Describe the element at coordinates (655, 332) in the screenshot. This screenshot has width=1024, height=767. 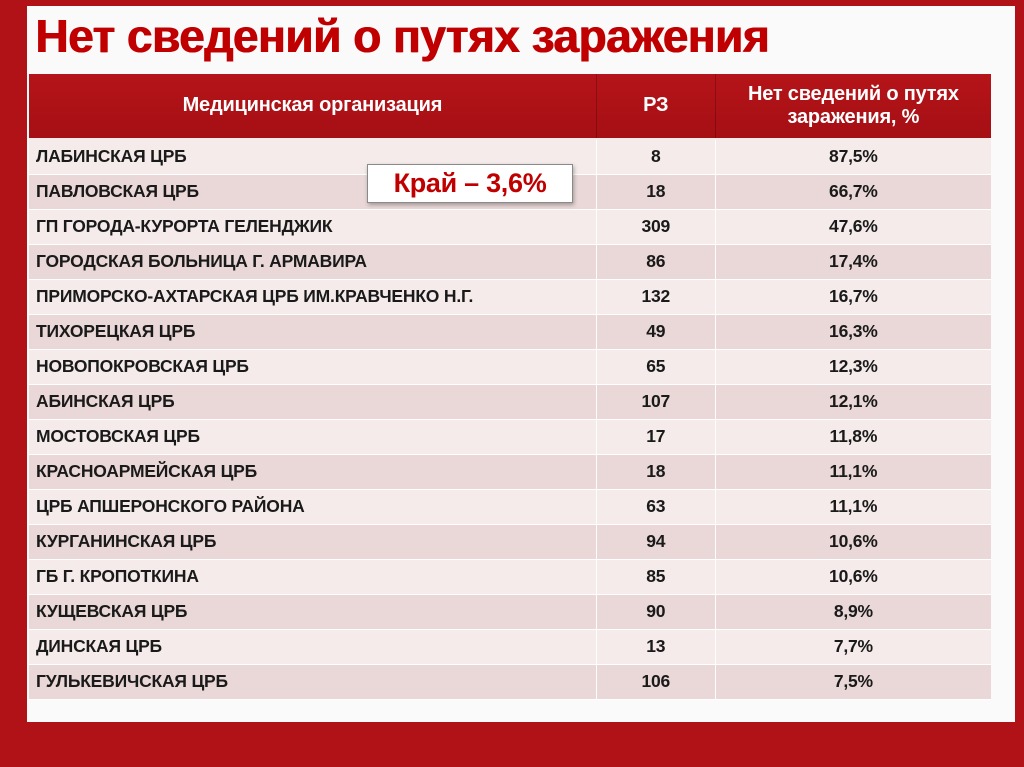
I see `rz-value-cell: 49` at that location.